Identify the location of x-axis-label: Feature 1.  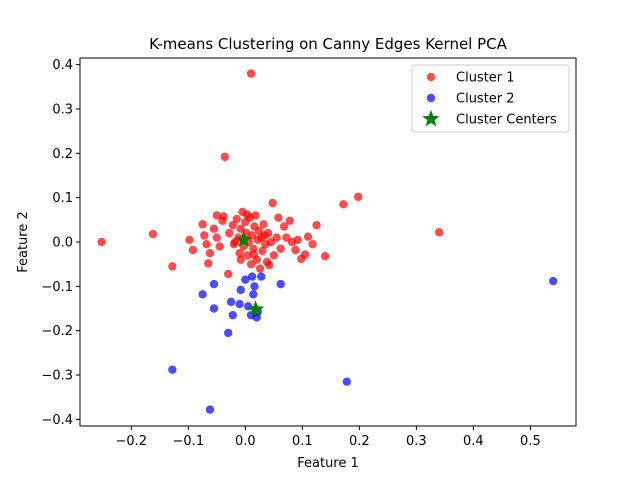
(328, 463).